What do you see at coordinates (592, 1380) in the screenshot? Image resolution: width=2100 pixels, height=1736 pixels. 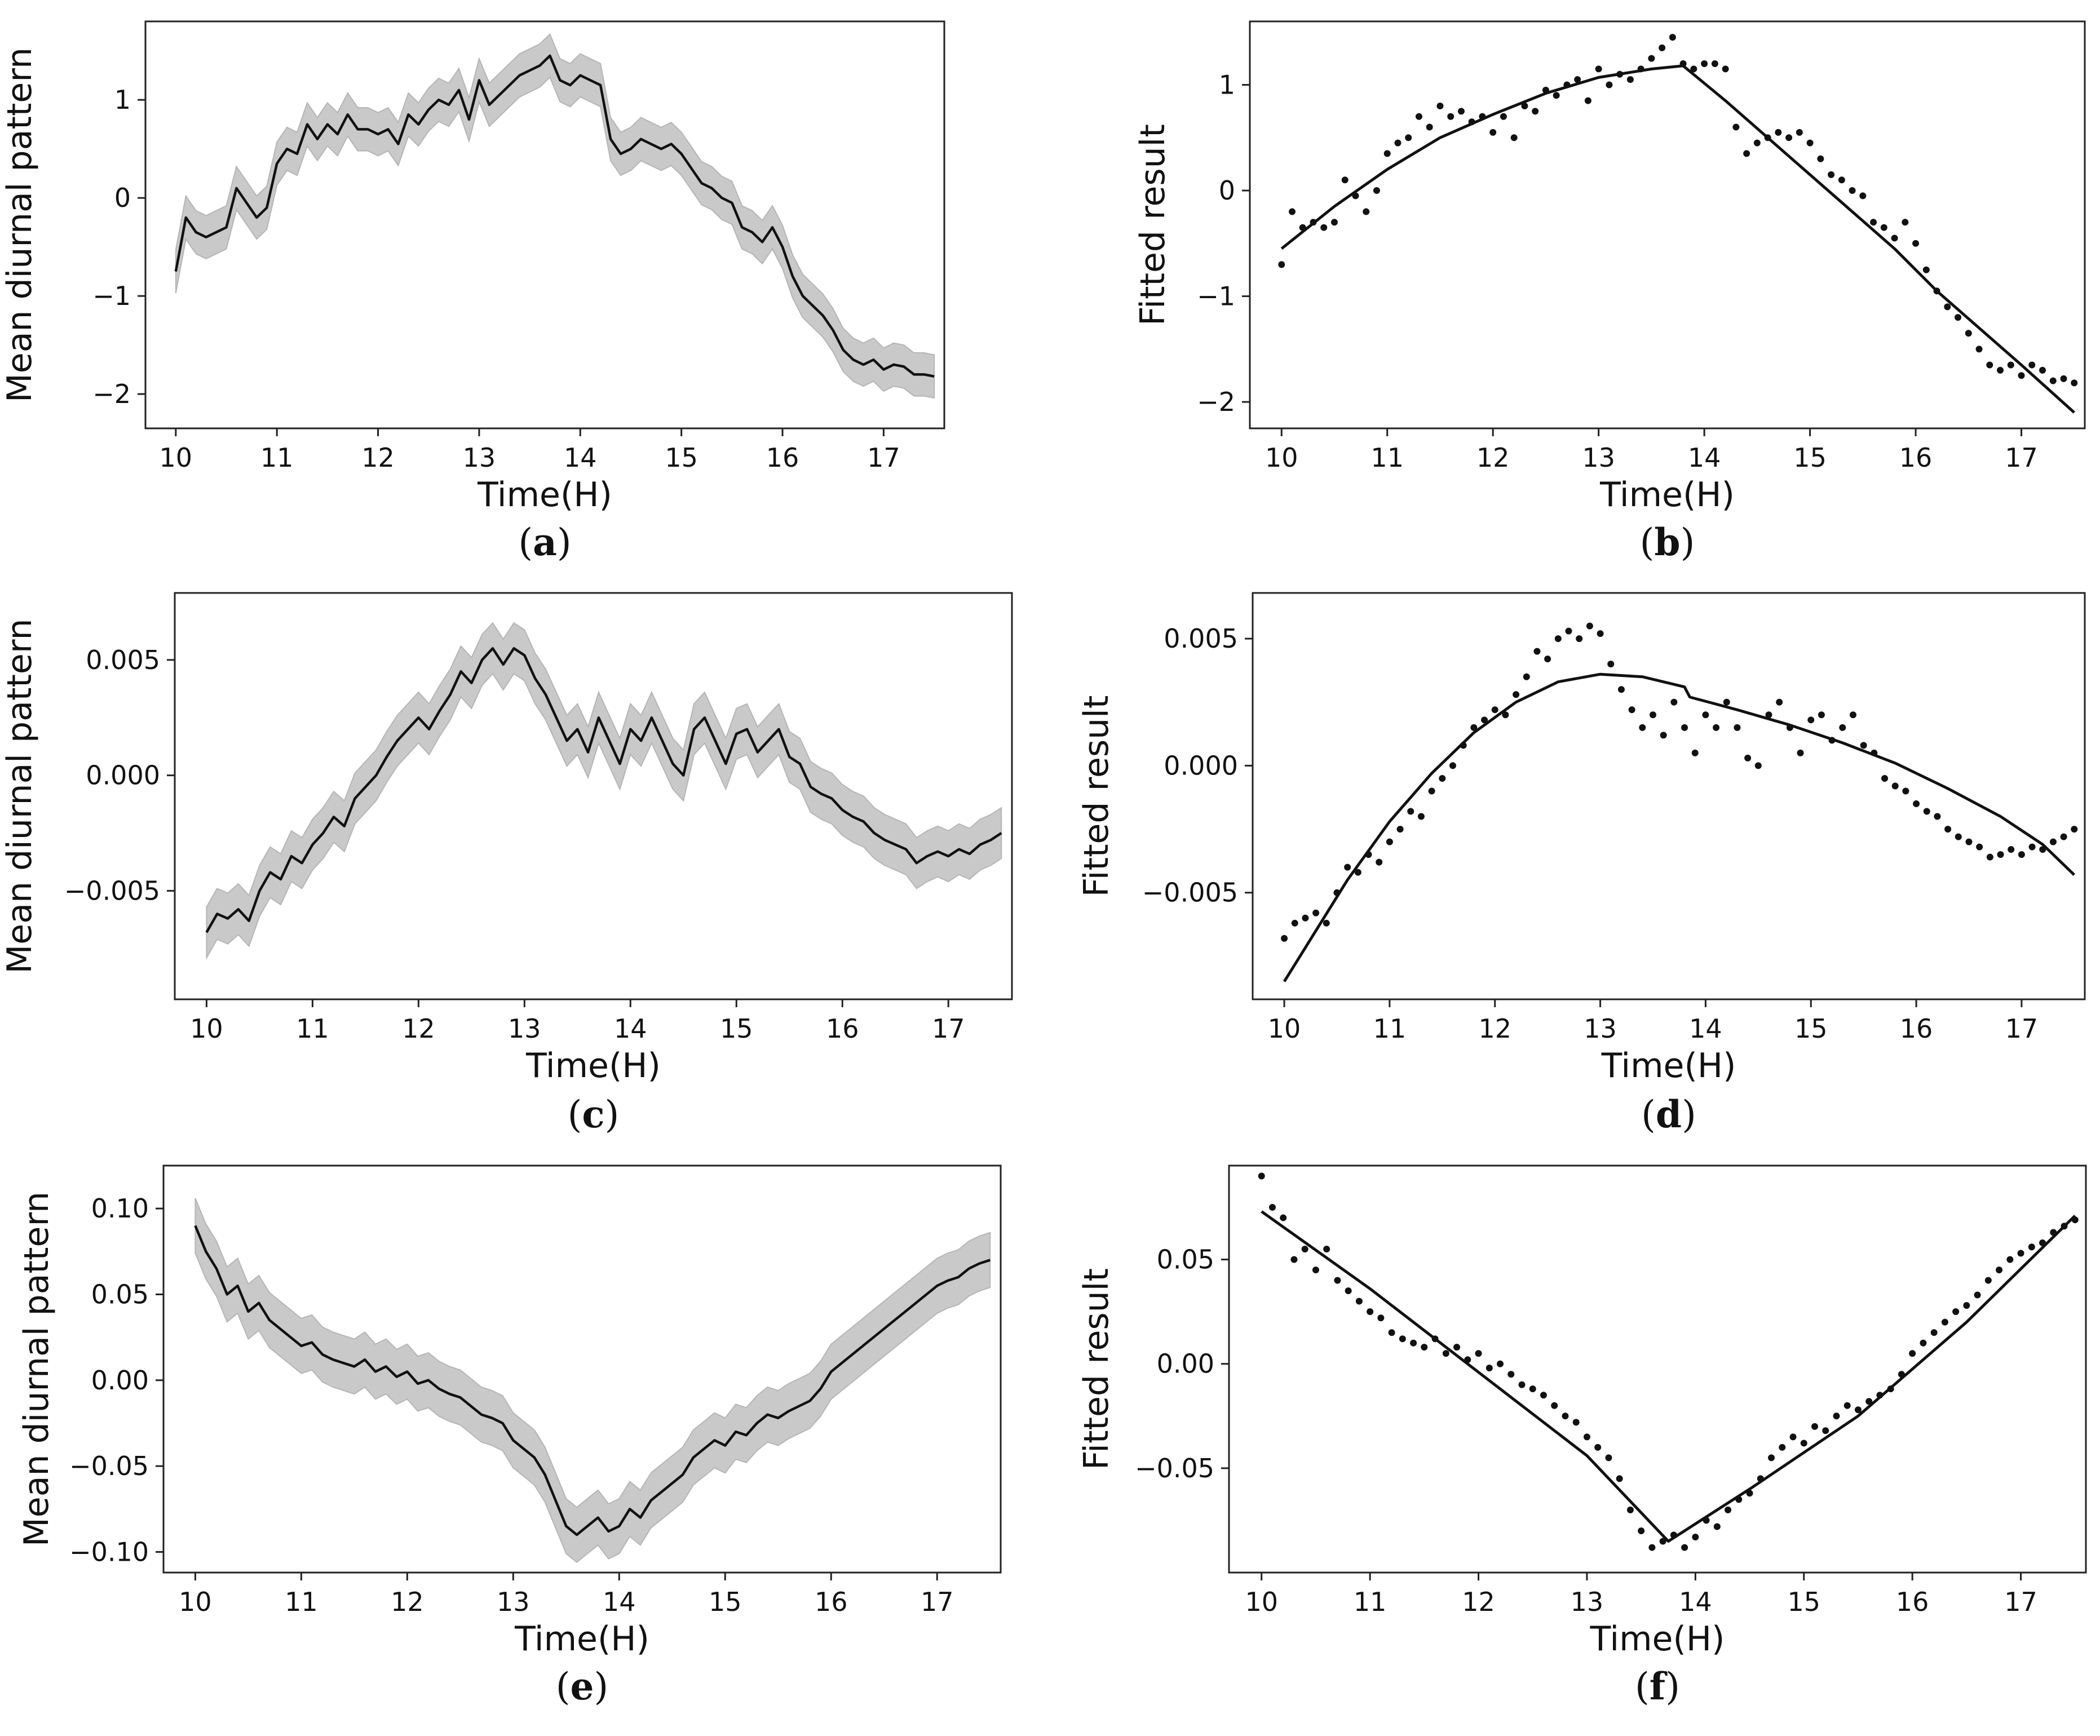 I see `mean-line` at bounding box center [592, 1380].